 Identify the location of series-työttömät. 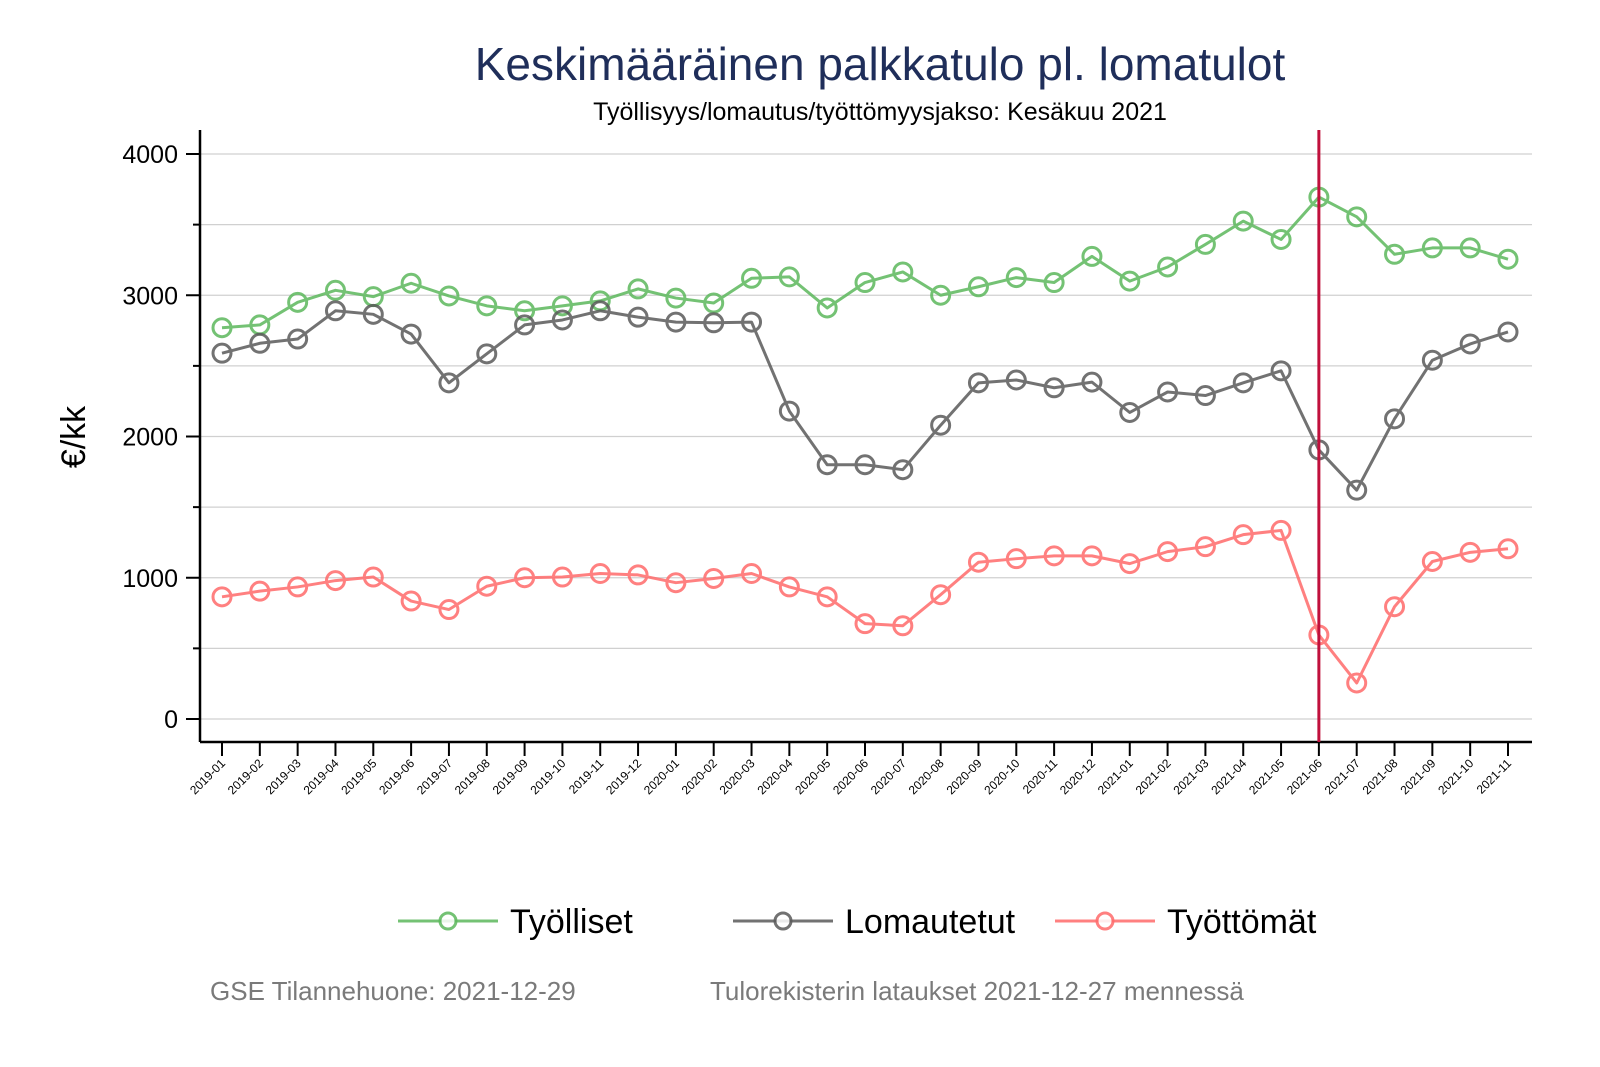
(865, 606).